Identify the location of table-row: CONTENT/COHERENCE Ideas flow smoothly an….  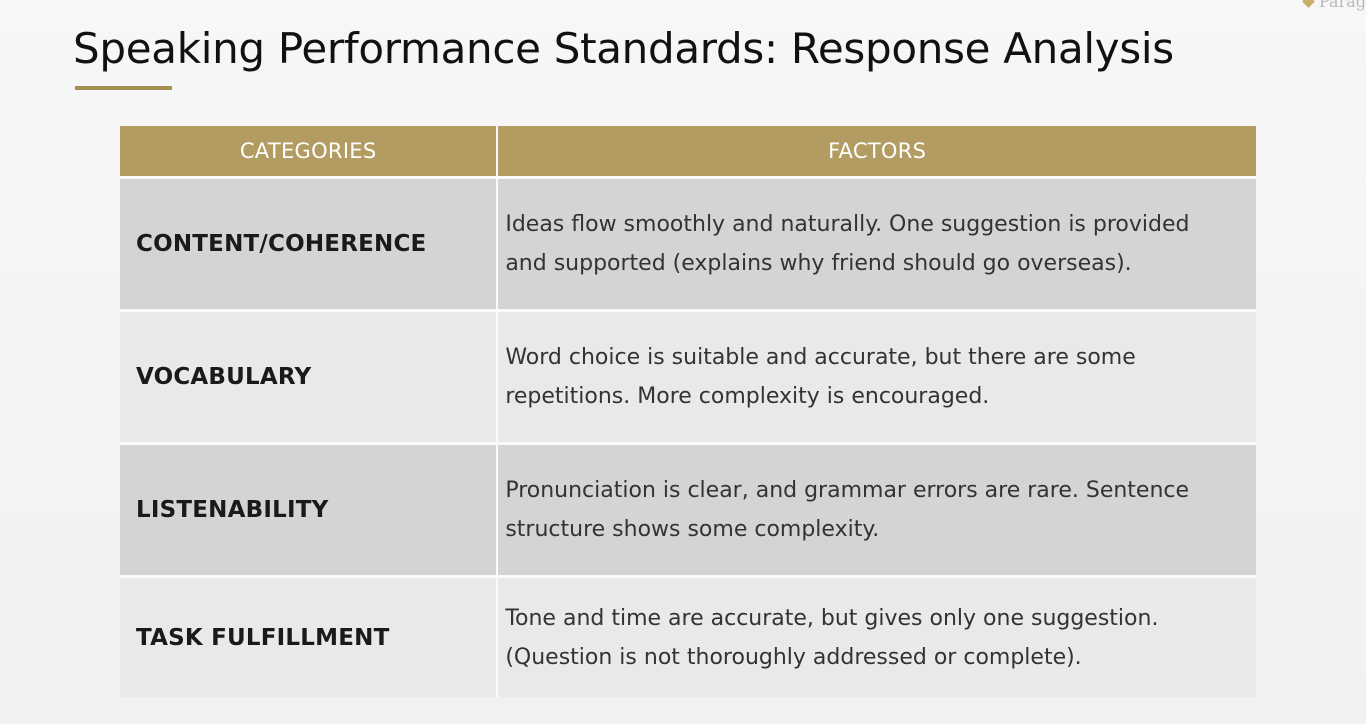
(688, 244).